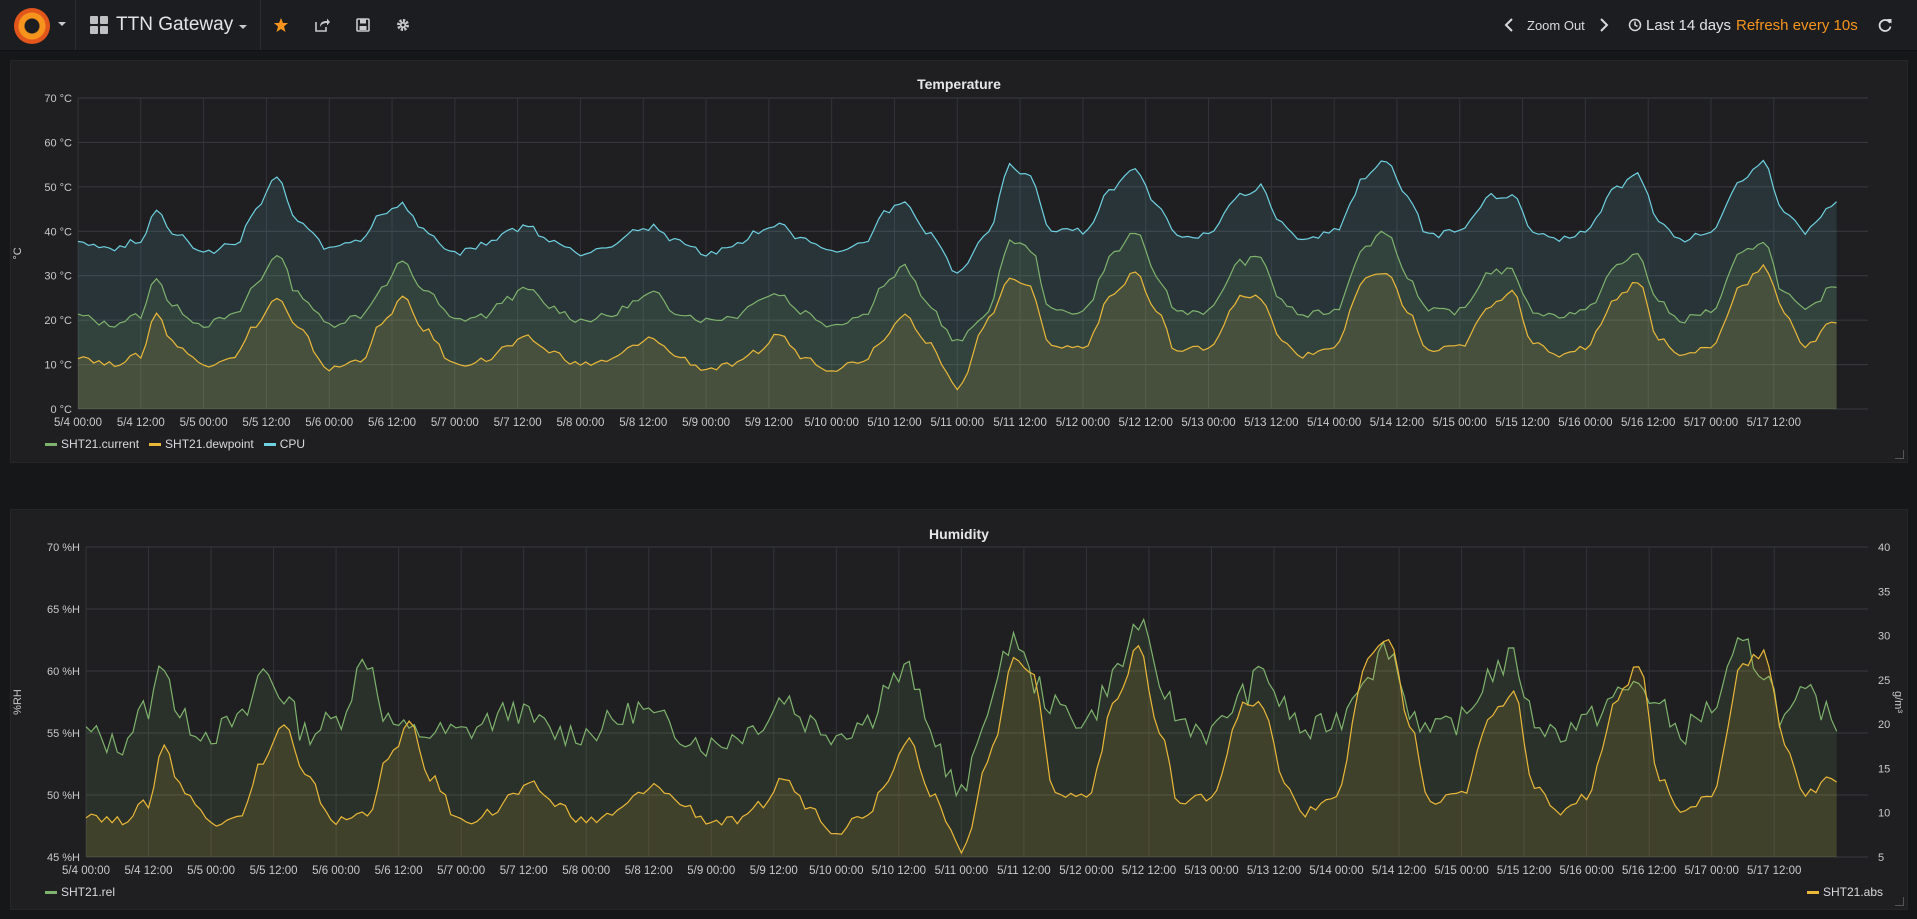 The height and width of the screenshot is (919, 1917). What do you see at coordinates (1585, 423) in the screenshot?
I see `x-tick-label: 5/16 00:00` at bounding box center [1585, 423].